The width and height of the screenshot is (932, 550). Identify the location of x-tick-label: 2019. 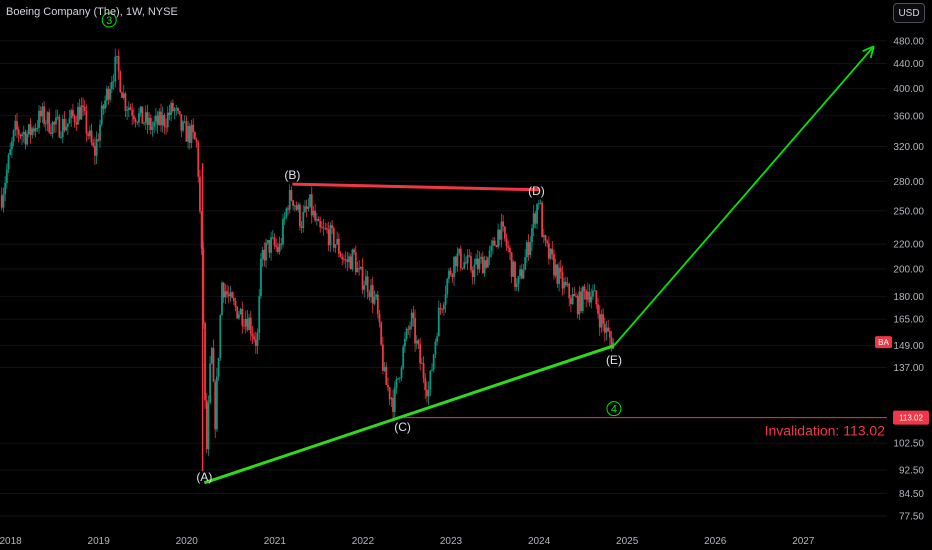
(99, 541).